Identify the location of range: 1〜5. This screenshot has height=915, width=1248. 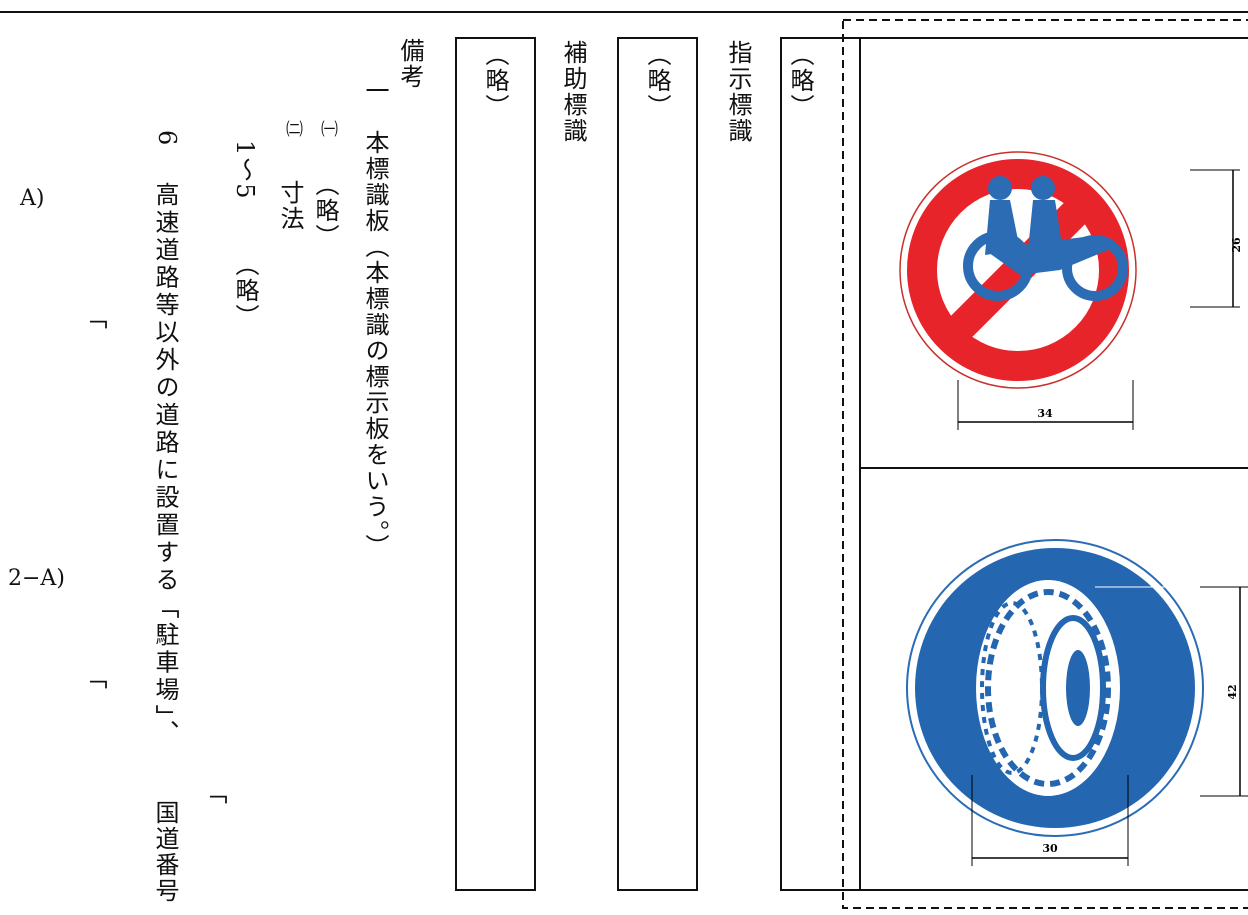
(245, 170).